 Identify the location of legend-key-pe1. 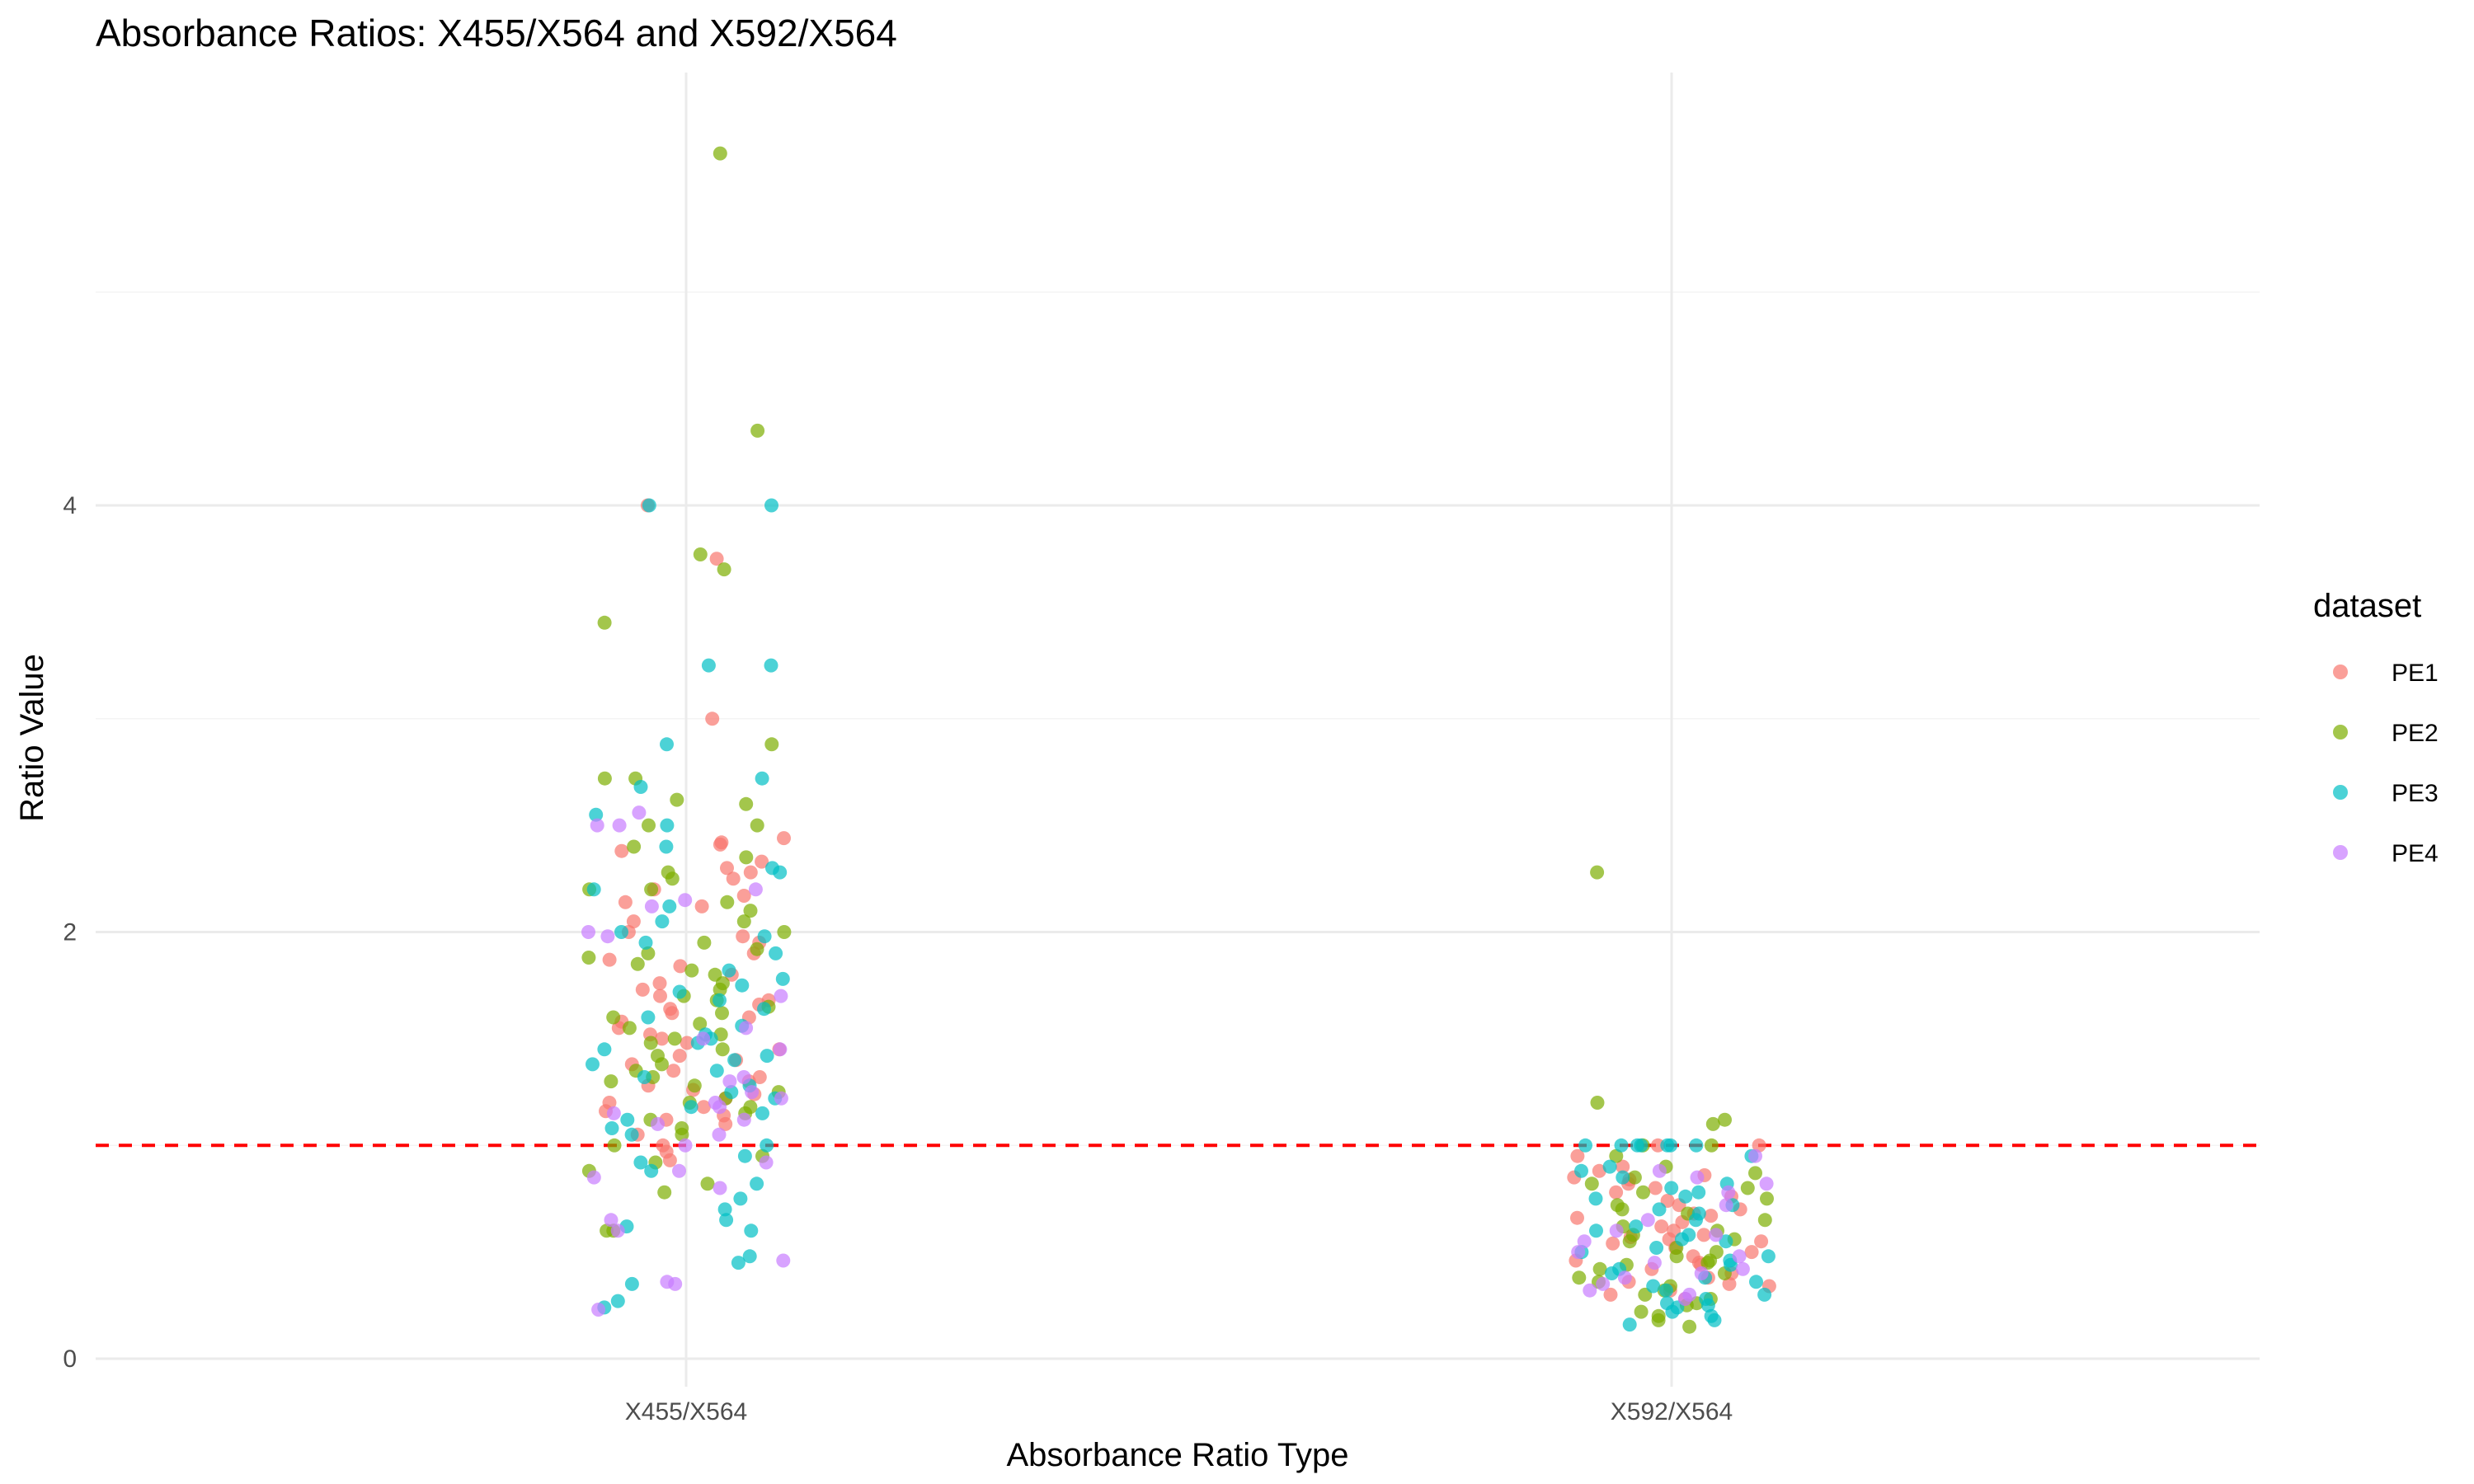
(2340, 672).